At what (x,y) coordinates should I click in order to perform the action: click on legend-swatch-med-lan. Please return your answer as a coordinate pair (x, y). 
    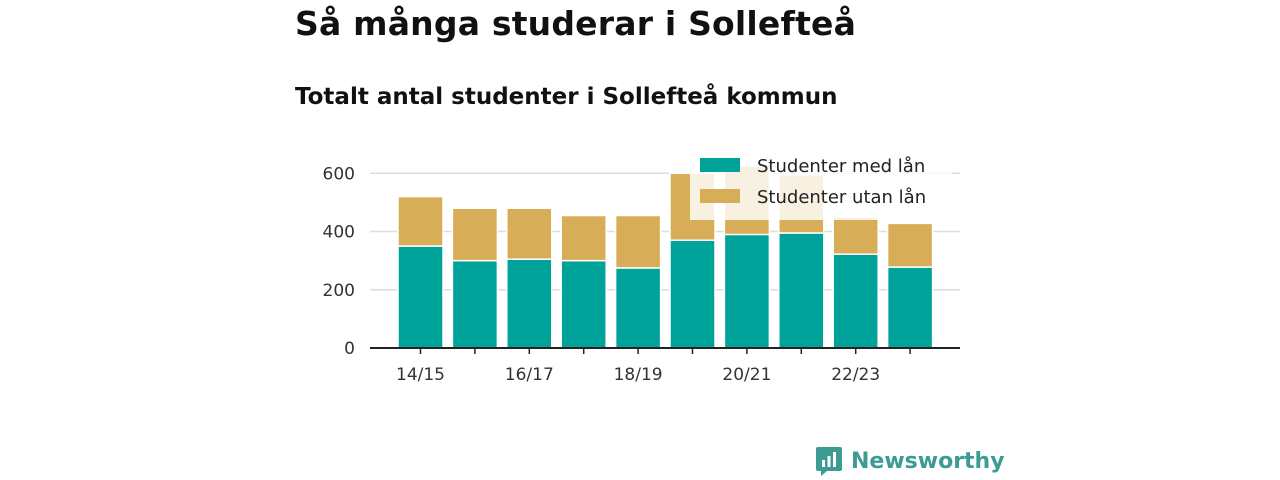
    Looking at the image, I should click on (720, 165).